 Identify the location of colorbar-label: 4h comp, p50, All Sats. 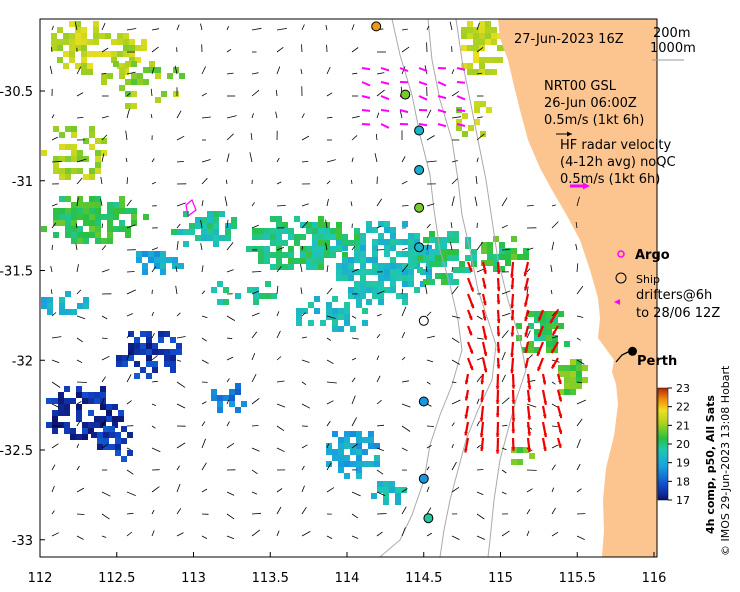
(710, 464).